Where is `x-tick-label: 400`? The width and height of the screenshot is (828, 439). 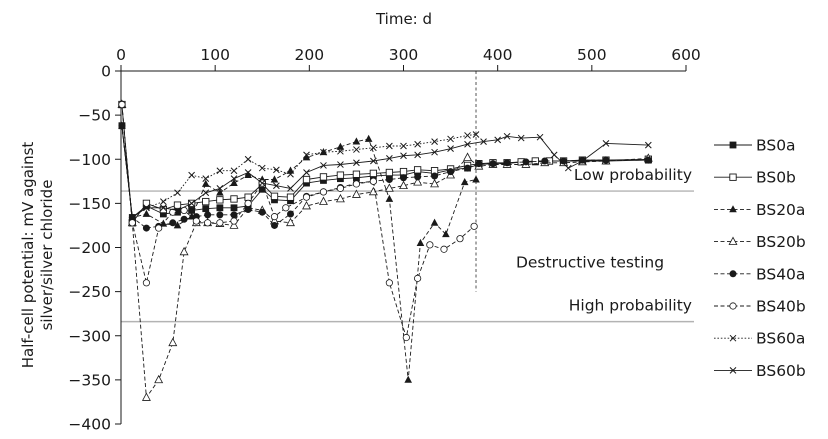 x-tick-label: 400 is located at coordinates (498, 55).